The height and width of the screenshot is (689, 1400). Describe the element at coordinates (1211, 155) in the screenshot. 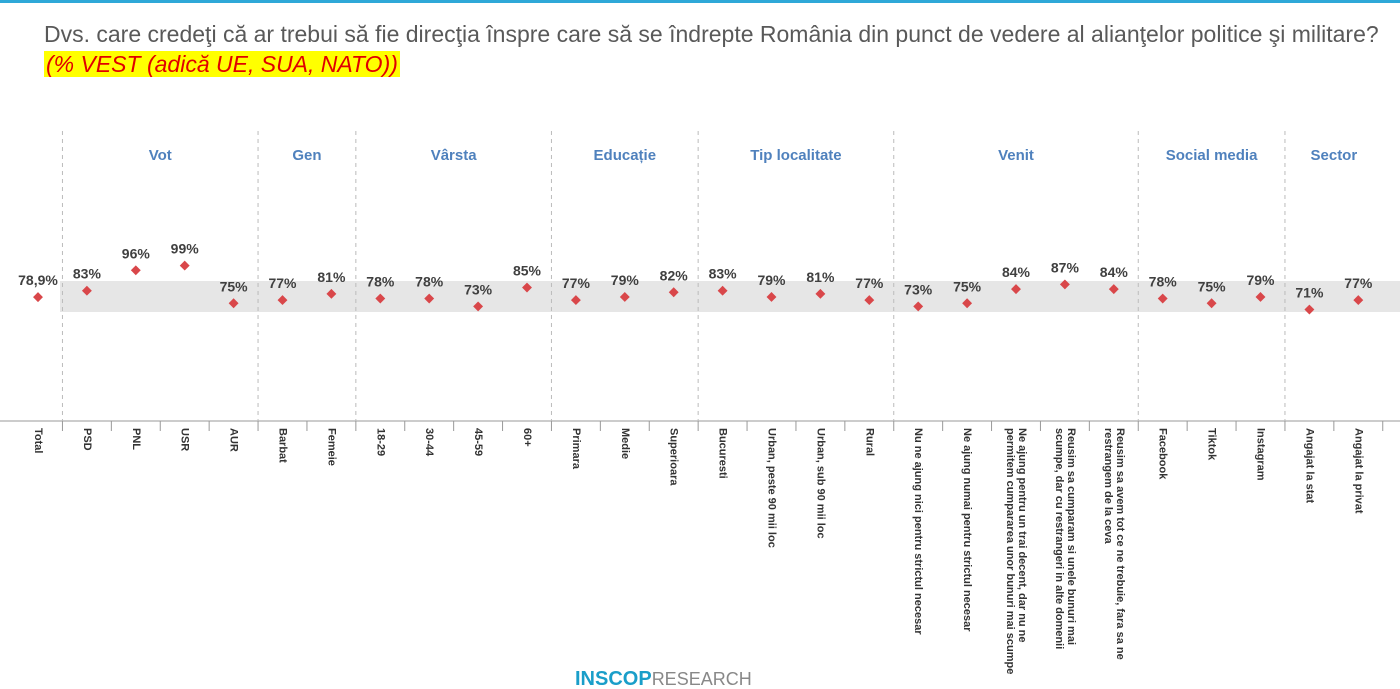

I see `group-header: Social media` at that location.